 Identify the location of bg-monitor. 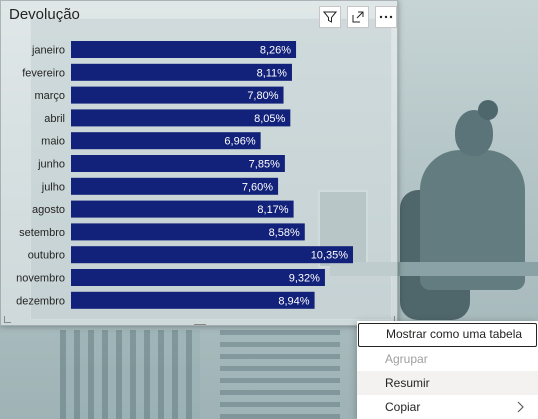
(343, 229).